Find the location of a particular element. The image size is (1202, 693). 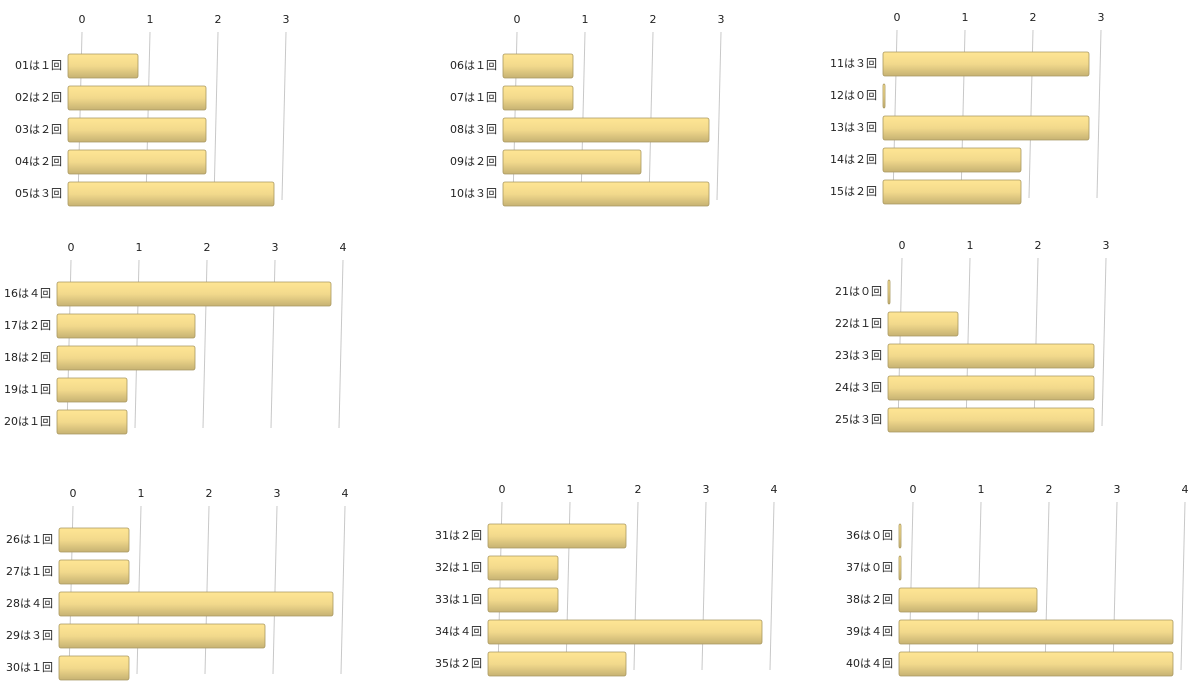

y-tick-label: 18は２回 is located at coordinates (27, 357).